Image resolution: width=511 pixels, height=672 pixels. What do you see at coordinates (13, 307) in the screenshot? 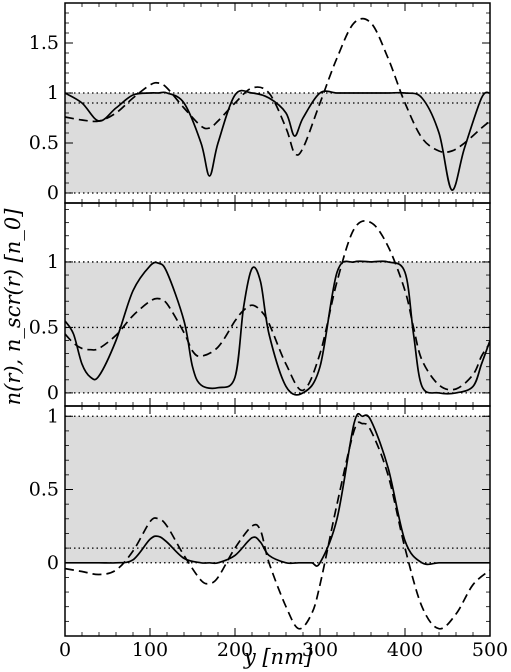
I see `y-axis-label: n(r), n_scr(r) [n_0]` at bounding box center [13, 307].